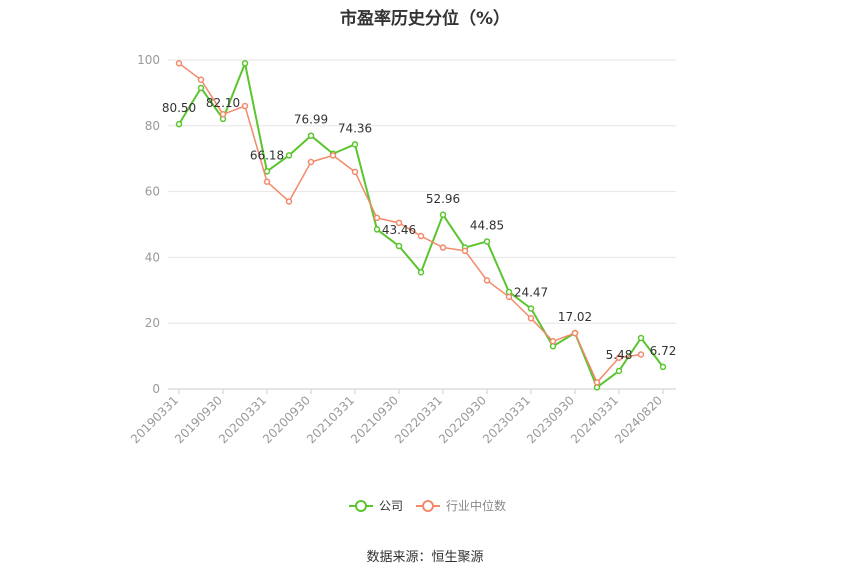 This screenshot has height=575, width=850. Describe the element at coordinates (355, 128) in the screenshot. I see `data-label: 74.36` at that location.